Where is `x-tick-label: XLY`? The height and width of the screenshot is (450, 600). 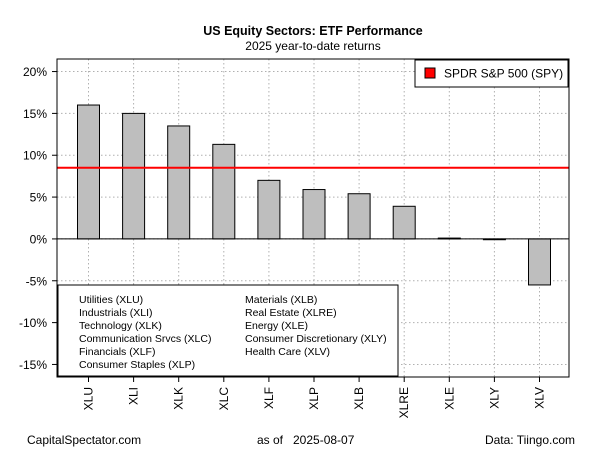 x-tick-label: XLY is located at coordinates (494, 398).